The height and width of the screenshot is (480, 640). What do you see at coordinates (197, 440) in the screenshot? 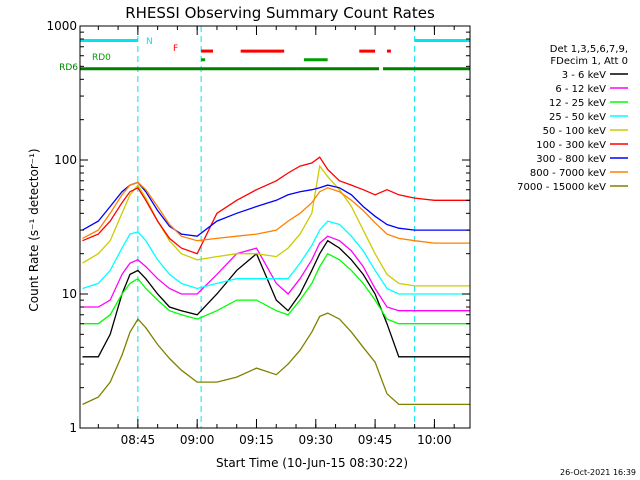
I see `x-tick-label: 09:00` at bounding box center [197, 440].